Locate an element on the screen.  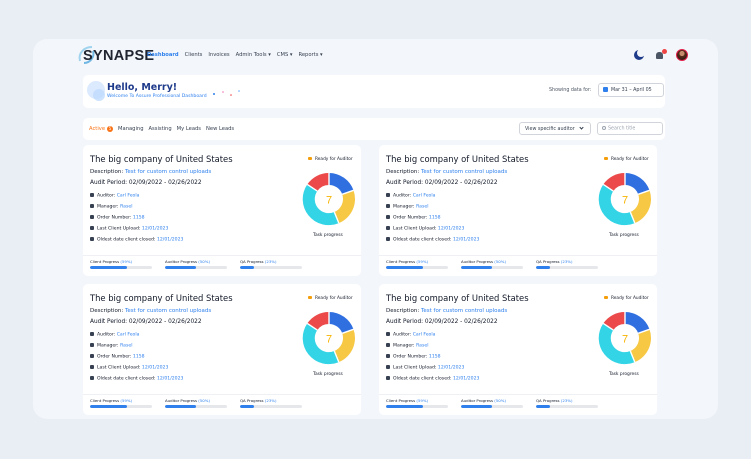
client-progress-fill is located at coordinates (404, 406).